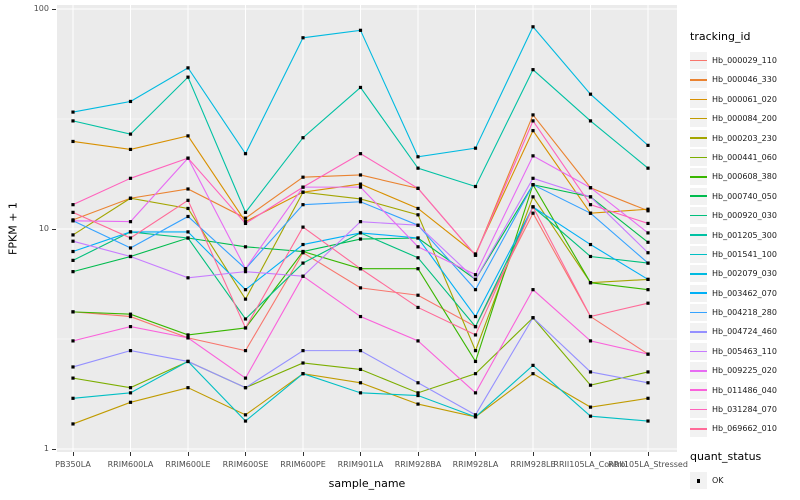  What do you see at coordinates (744, 254) in the screenshot?
I see `legend-entry: Hb_001541_100` at bounding box center [744, 254].